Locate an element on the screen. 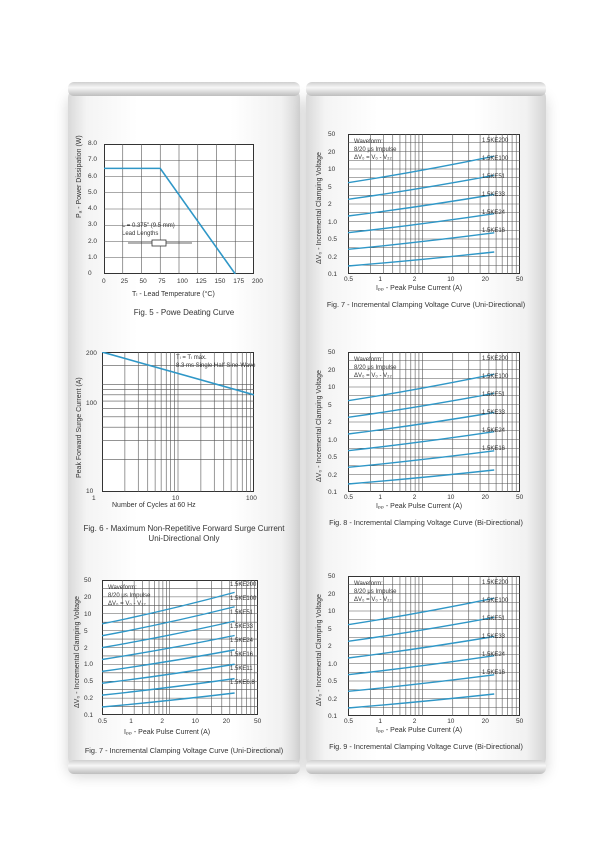  fig4-series-label: 1.5KE16 is located at coordinates (494, 231).